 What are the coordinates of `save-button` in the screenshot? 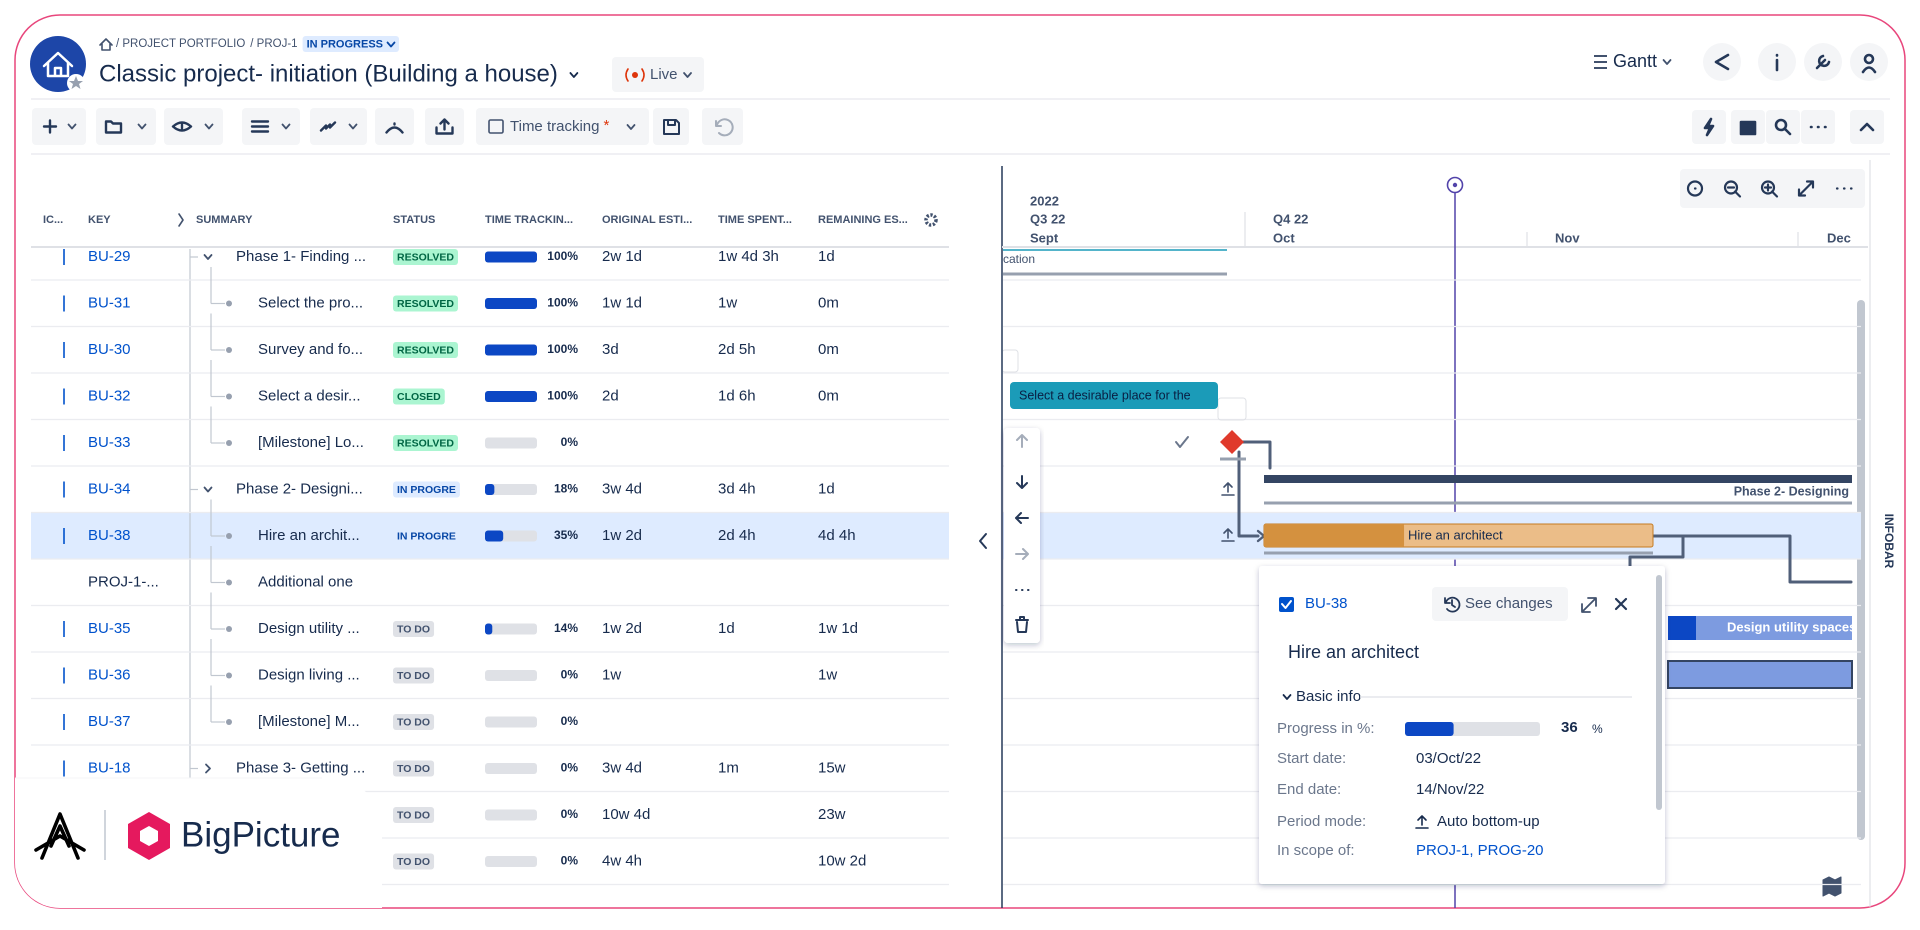 It's located at (671, 126).